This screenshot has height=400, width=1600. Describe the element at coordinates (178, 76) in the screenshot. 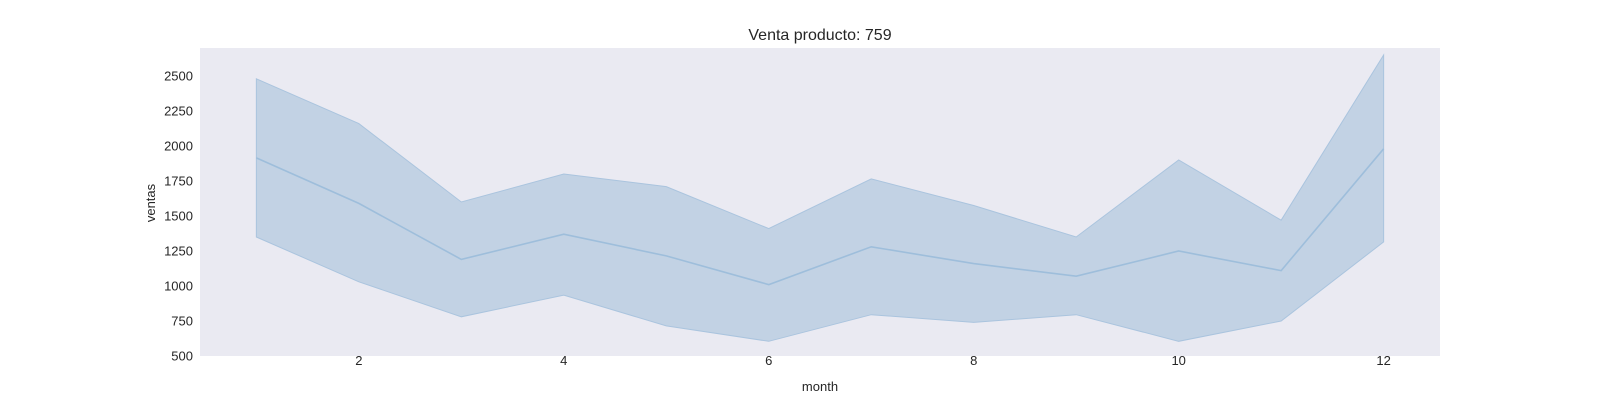

I see `y-tick-label: 2500` at that location.